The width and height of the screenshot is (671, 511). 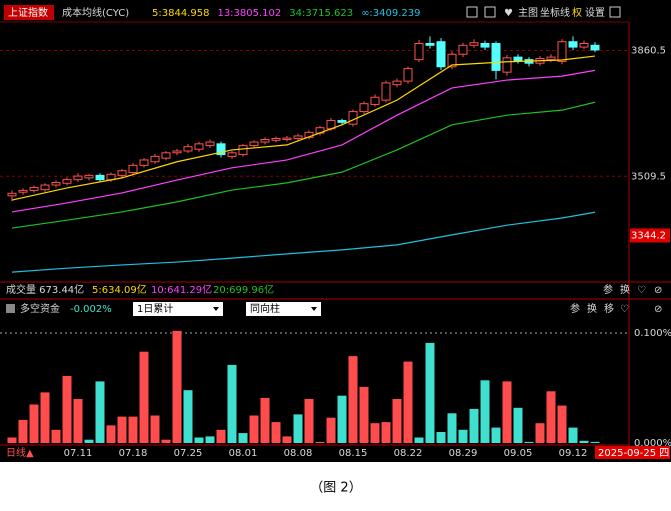 I want to click on add-button, so click(x=472, y=12).